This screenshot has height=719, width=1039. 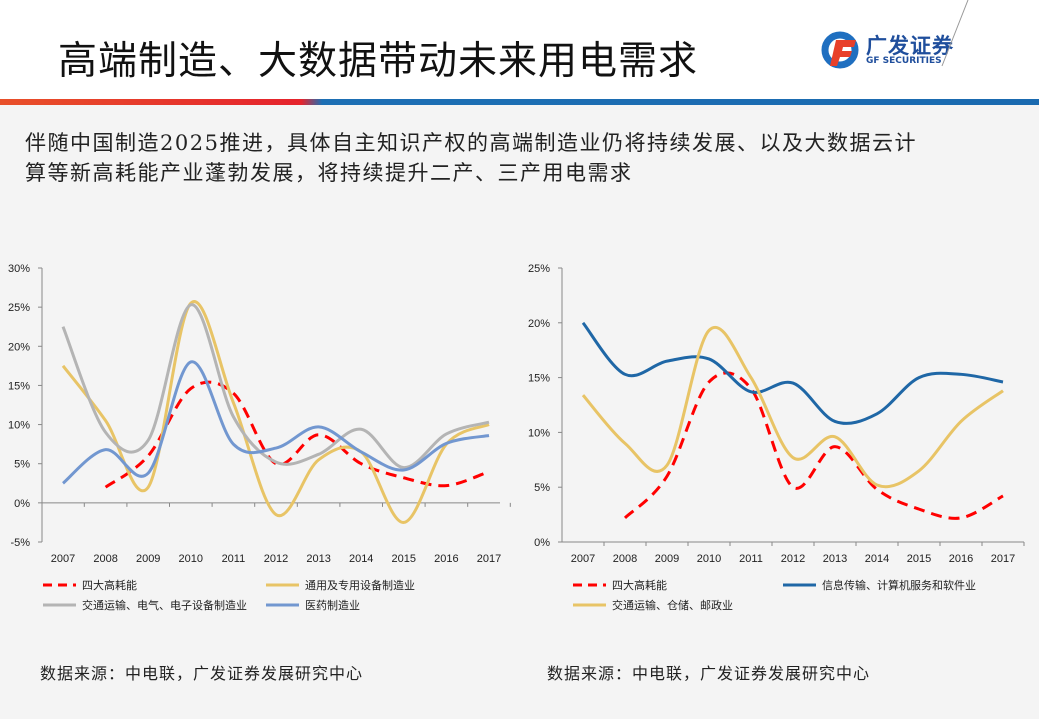 I want to click on source-left: 数据来源：中电联，广发证券发展研究中心, so click(x=202, y=673).